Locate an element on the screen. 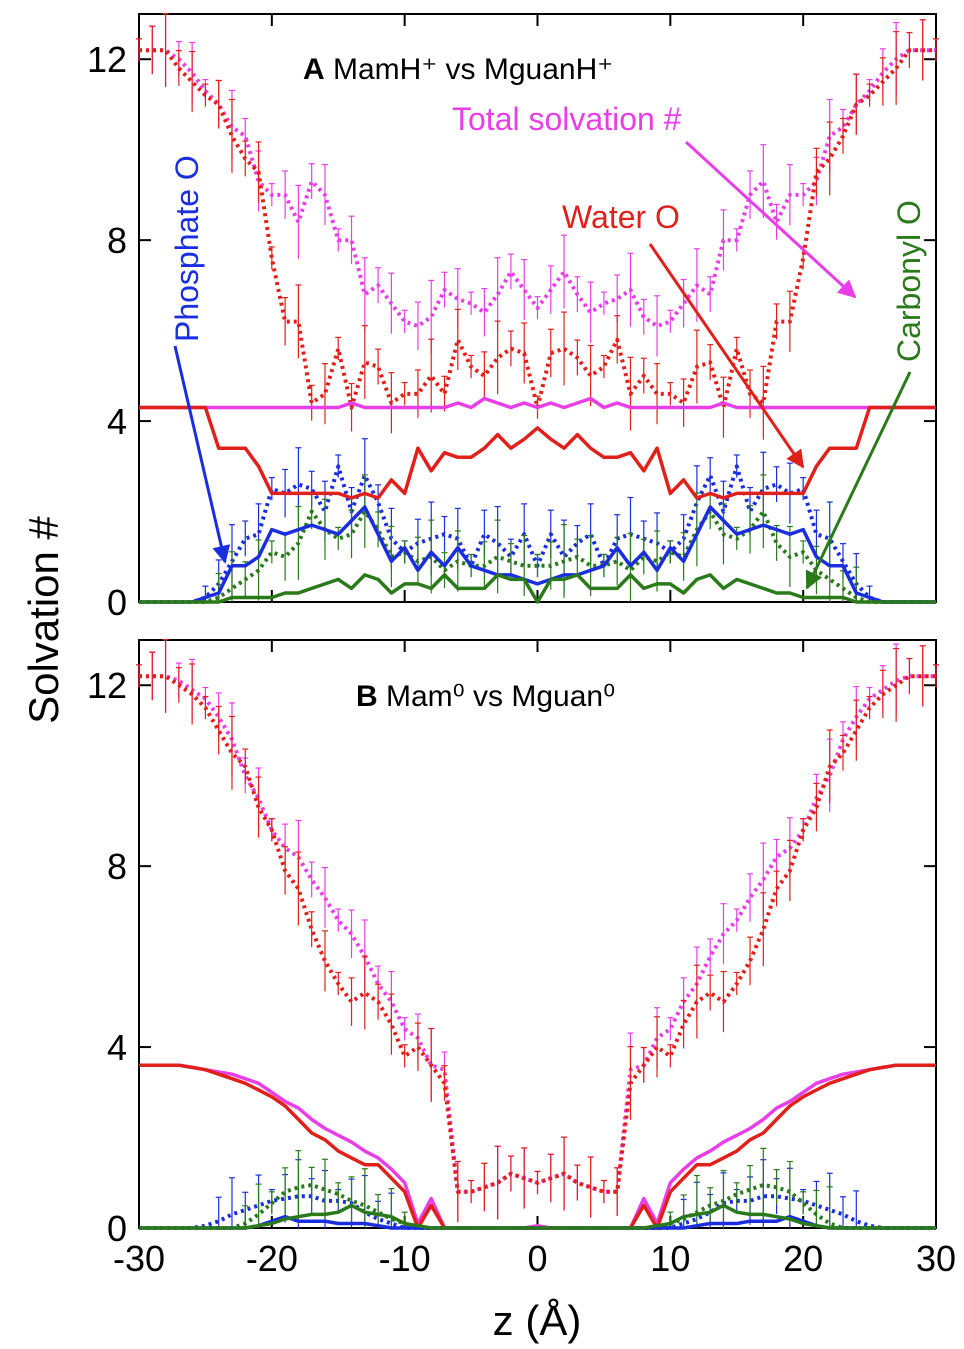  x-tick-label: 20 is located at coordinates (803, 1258).